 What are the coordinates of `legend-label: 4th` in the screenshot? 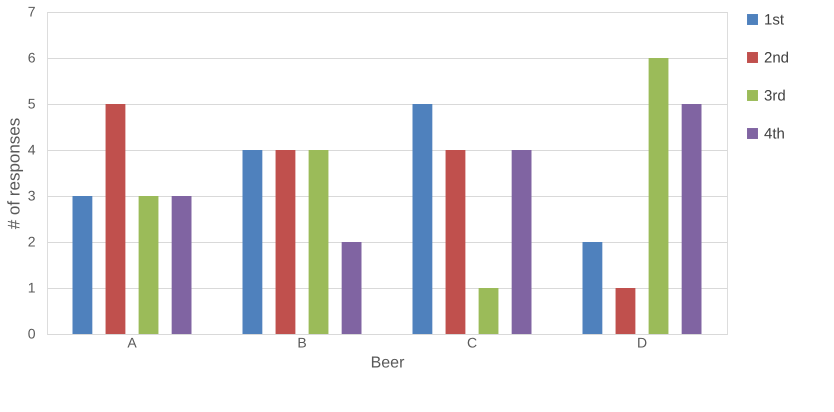 It's located at (774, 134).